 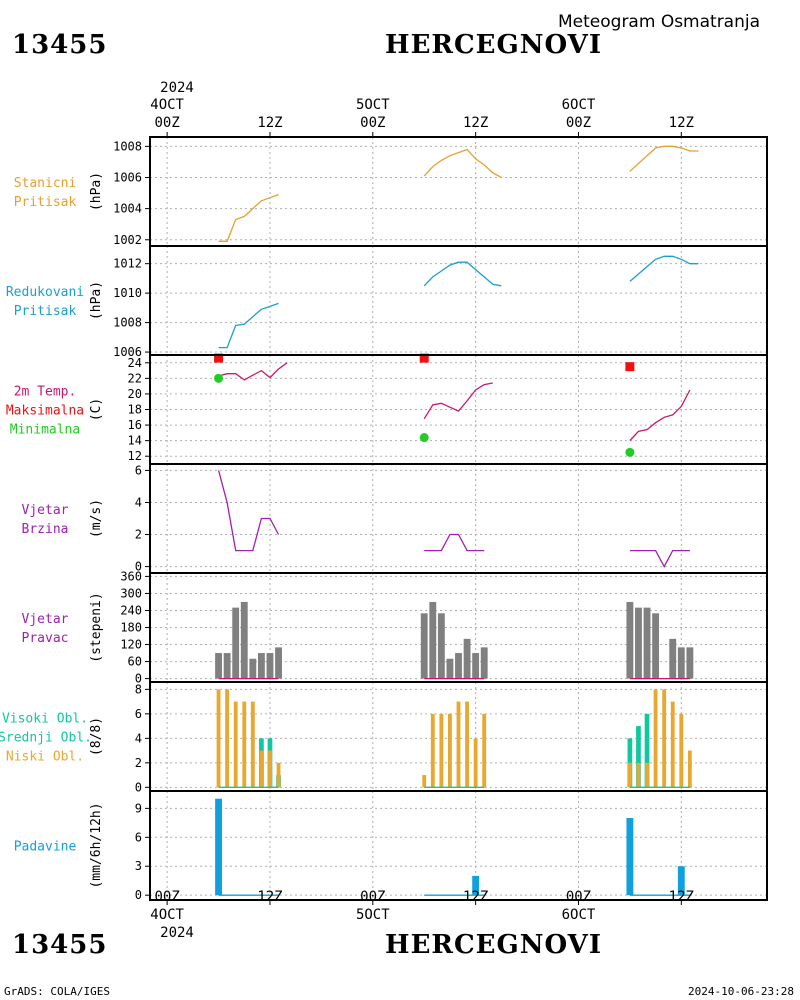 I want to click on station-name-bottom: HERCEGNOVI, so click(x=493, y=945).